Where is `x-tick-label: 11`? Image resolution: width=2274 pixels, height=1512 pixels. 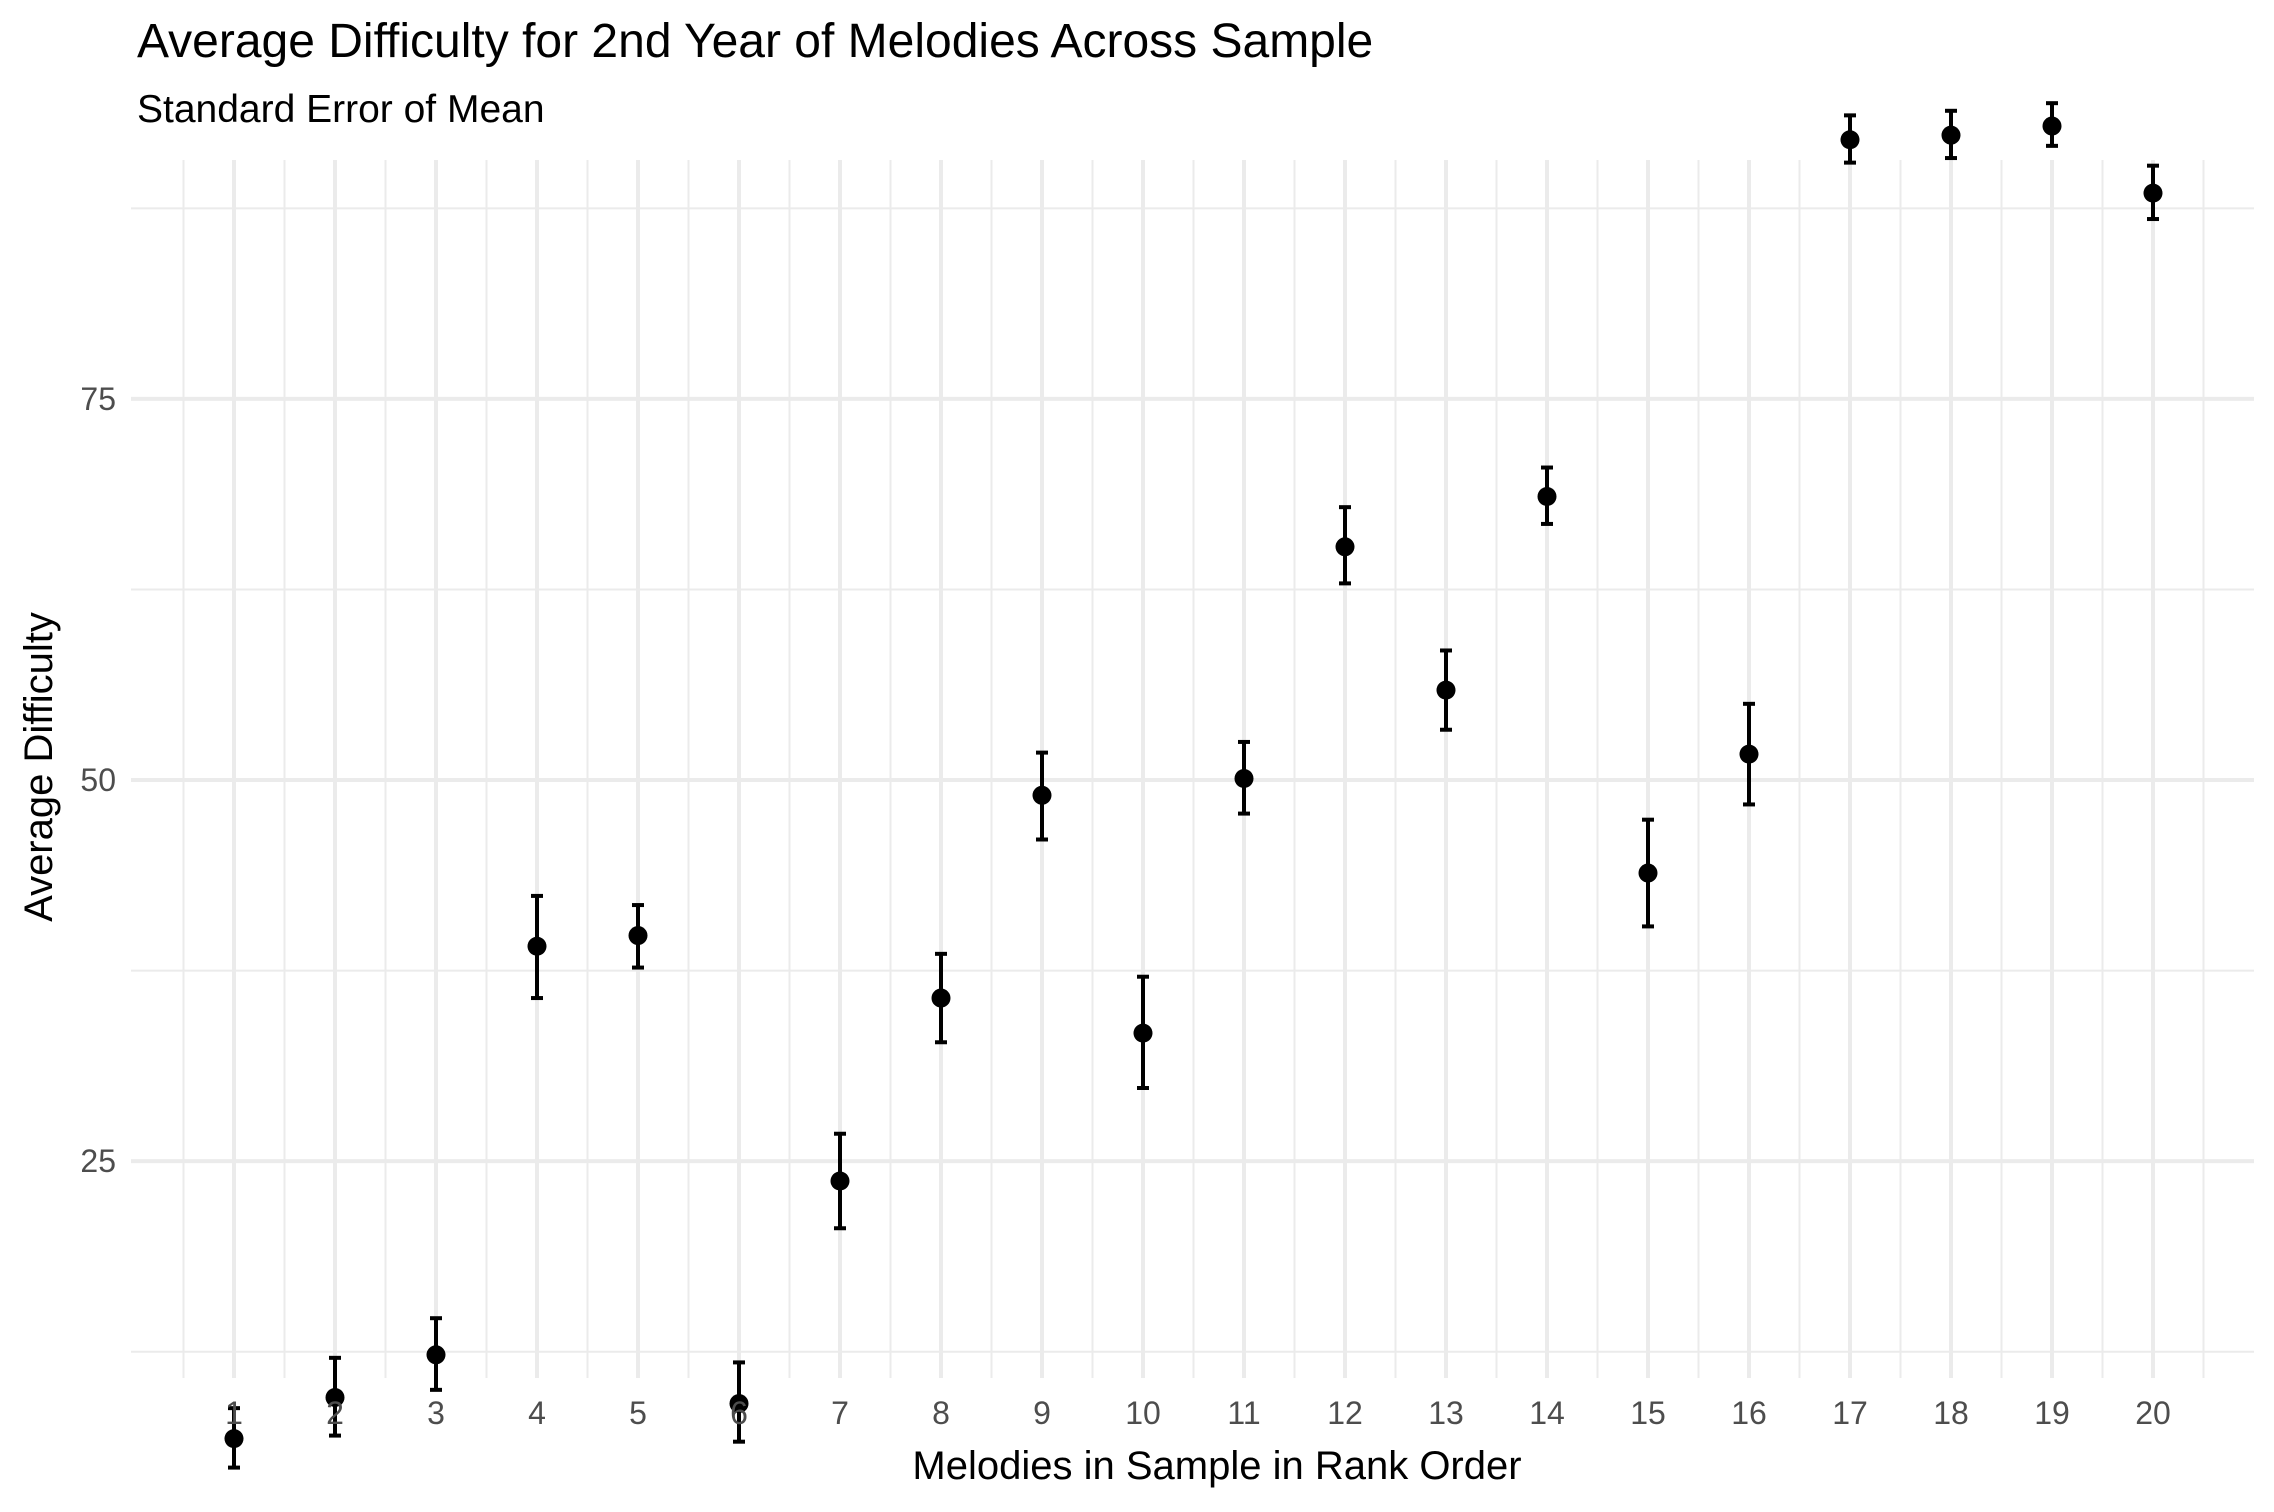
x-tick-label: 11 is located at coordinates (1243, 1413).